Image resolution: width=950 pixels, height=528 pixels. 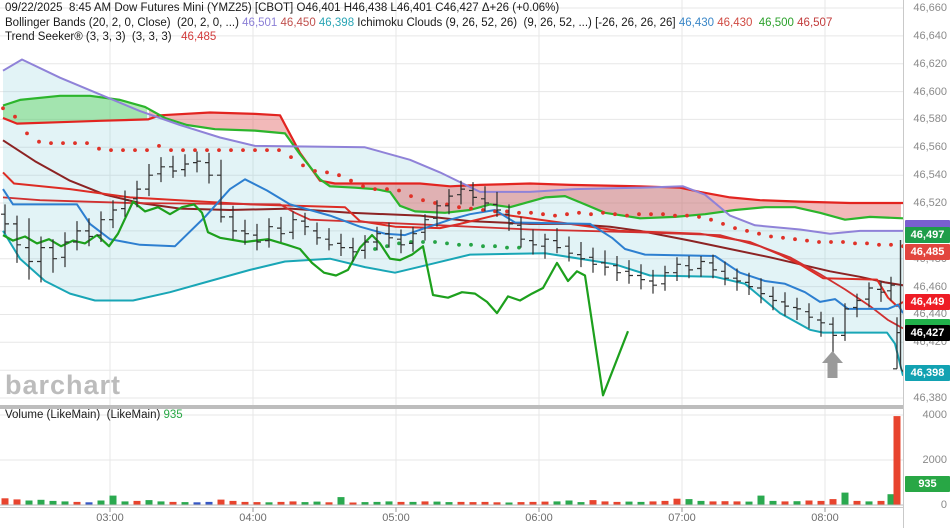 What do you see at coordinates (927, 252) in the screenshot?
I see `badge-trend-seeker: 46,485` at bounding box center [927, 252].